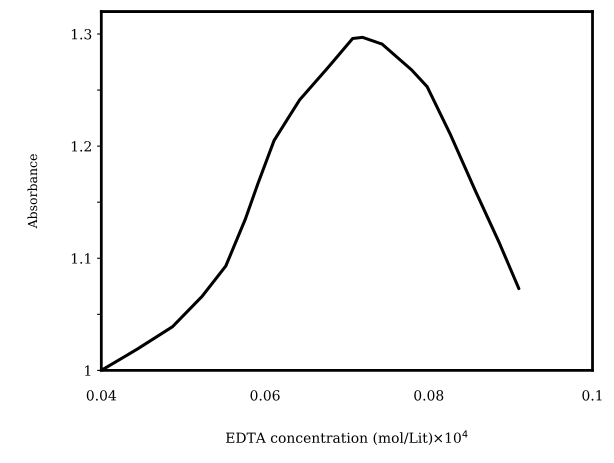  Describe the element at coordinates (81, 146) in the screenshot. I see `y-tick-label: 1.2` at that location.